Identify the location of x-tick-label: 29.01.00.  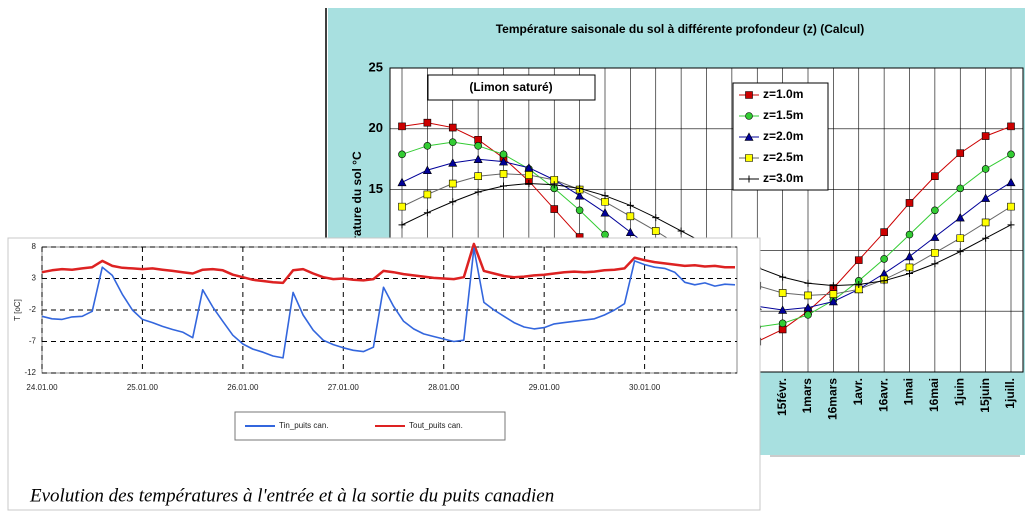
(545, 387).